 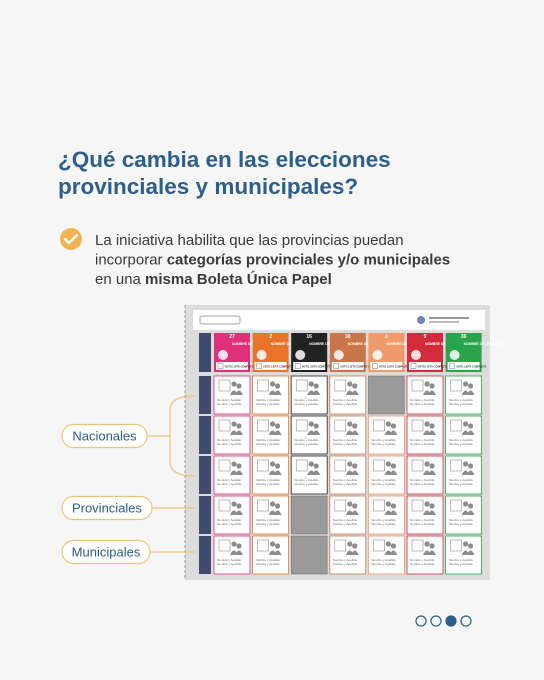 I want to click on topbar-line, so click(x=449, y=318).